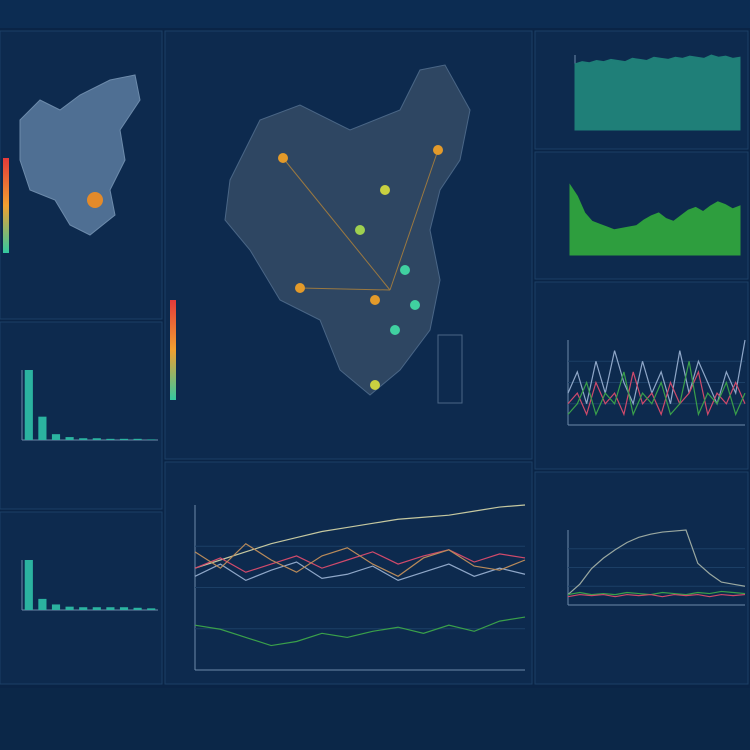 This screenshot has height=750, width=750. I want to click on footer, so click(375, 719).